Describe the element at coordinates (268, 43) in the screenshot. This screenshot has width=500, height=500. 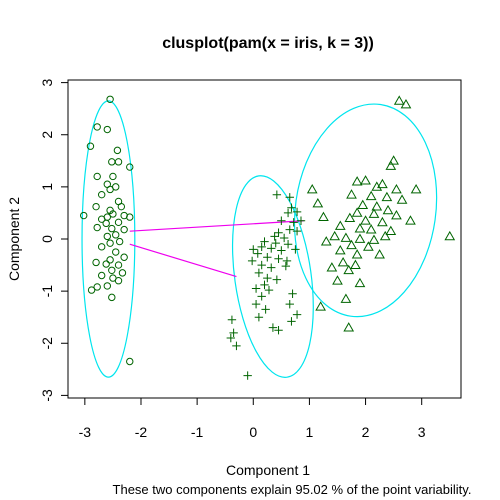
I see `chart-title: clusplot(pam(x = iris, k = 3))` at that location.